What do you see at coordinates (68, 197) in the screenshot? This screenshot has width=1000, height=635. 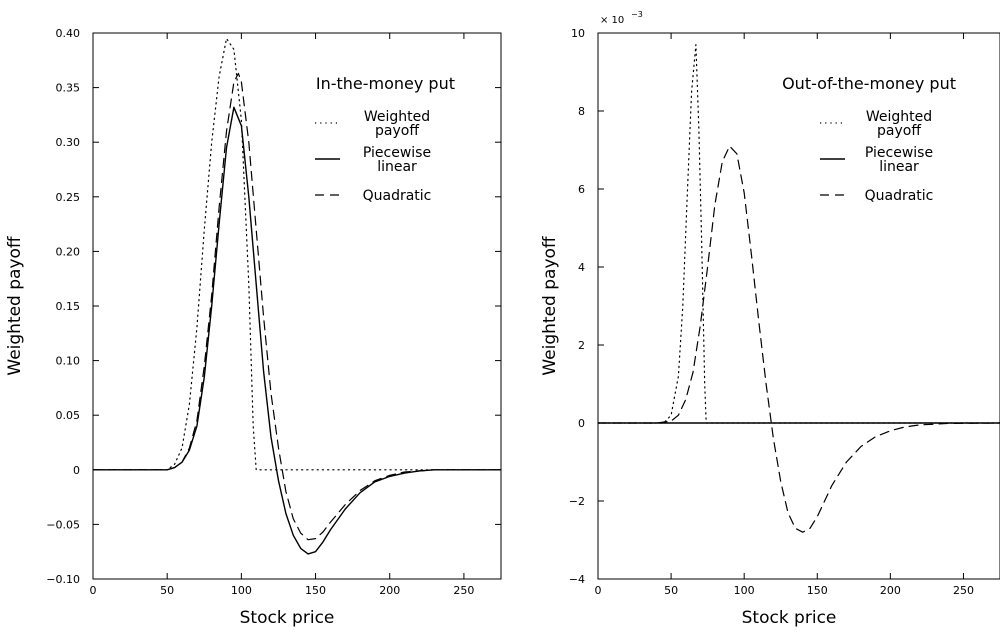 I see `y-tick-label: 0.25` at bounding box center [68, 197].